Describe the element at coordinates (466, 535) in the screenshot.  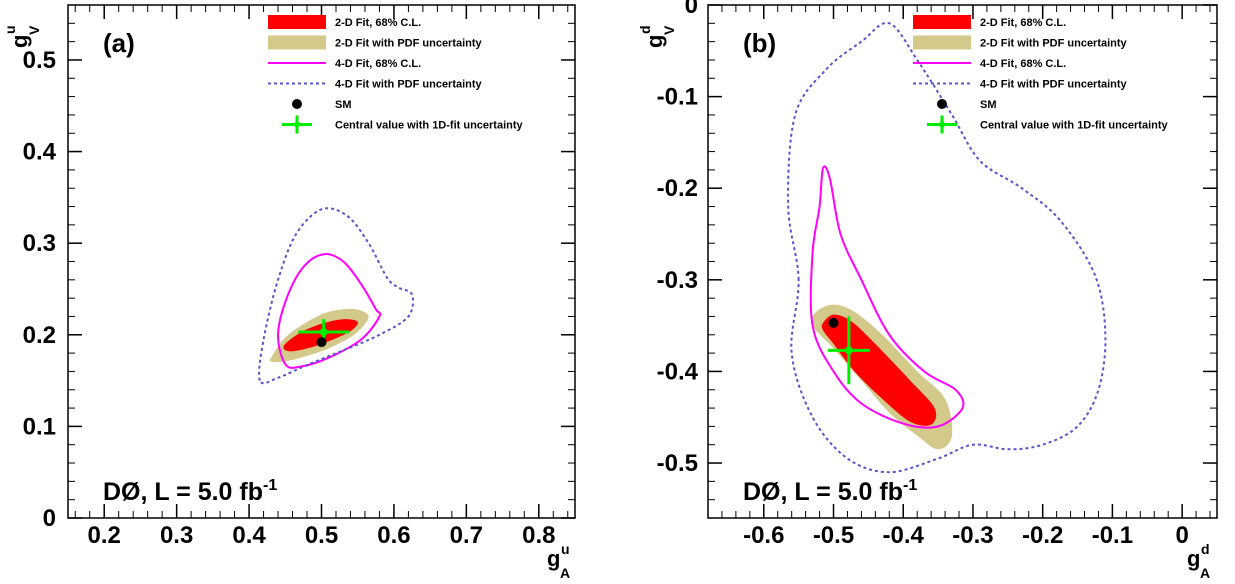
I see `x-tick-label: 0.7` at that location.